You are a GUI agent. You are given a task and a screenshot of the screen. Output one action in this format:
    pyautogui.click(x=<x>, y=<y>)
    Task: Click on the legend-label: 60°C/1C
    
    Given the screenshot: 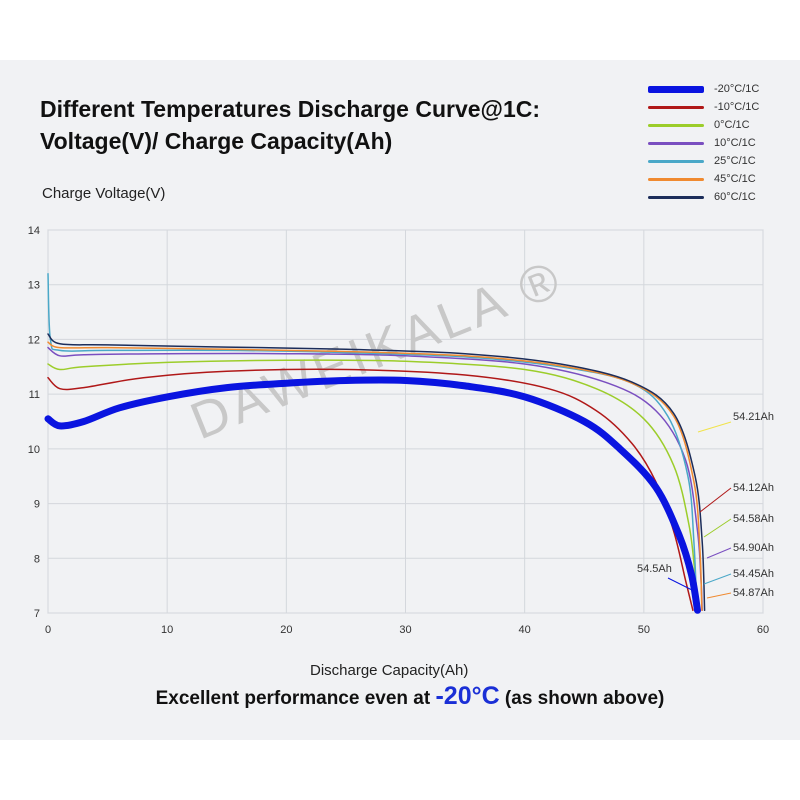 What is the action you would take?
    pyautogui.click(x=735, y=197)
    